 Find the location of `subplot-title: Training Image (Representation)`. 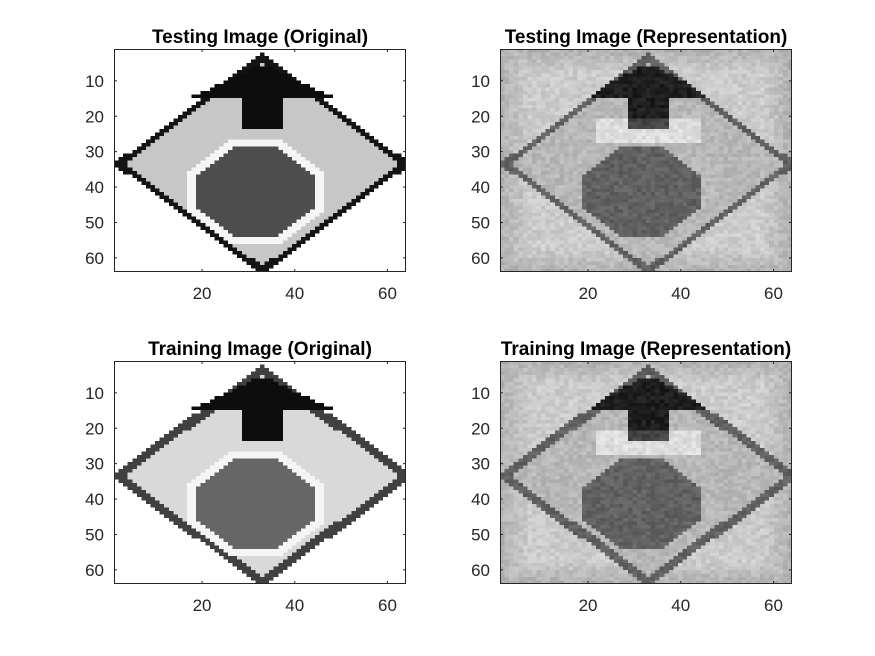

subplot-title: Training Image (Representation) is located at coordinates (646, 349).